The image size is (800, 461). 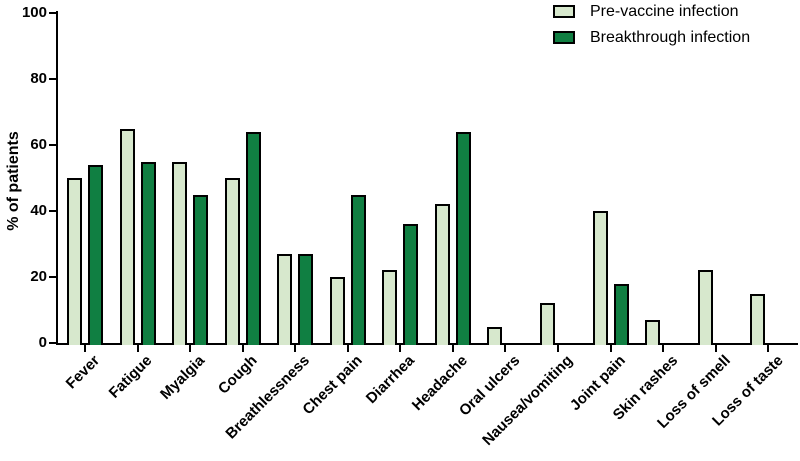 I want to click on x-axis-line, so click(x=427, y=344).